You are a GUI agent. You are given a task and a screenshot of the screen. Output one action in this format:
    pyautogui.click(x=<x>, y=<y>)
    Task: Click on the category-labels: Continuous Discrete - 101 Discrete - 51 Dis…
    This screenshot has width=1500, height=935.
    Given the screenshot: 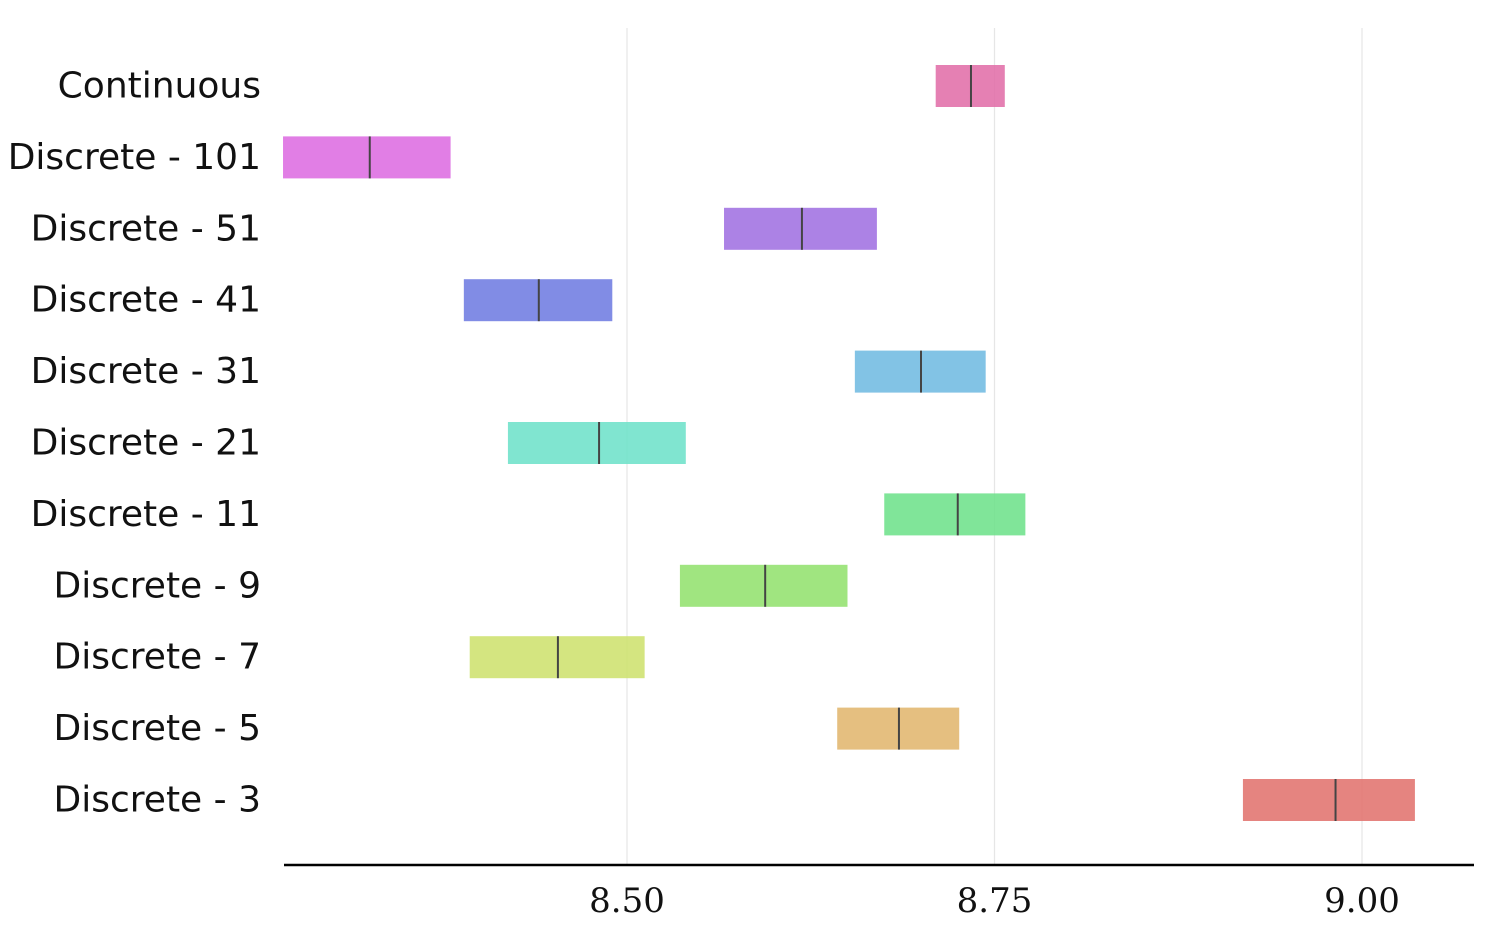 What is the action you would take?
    pyautogui.click(x=134, y=443)
    